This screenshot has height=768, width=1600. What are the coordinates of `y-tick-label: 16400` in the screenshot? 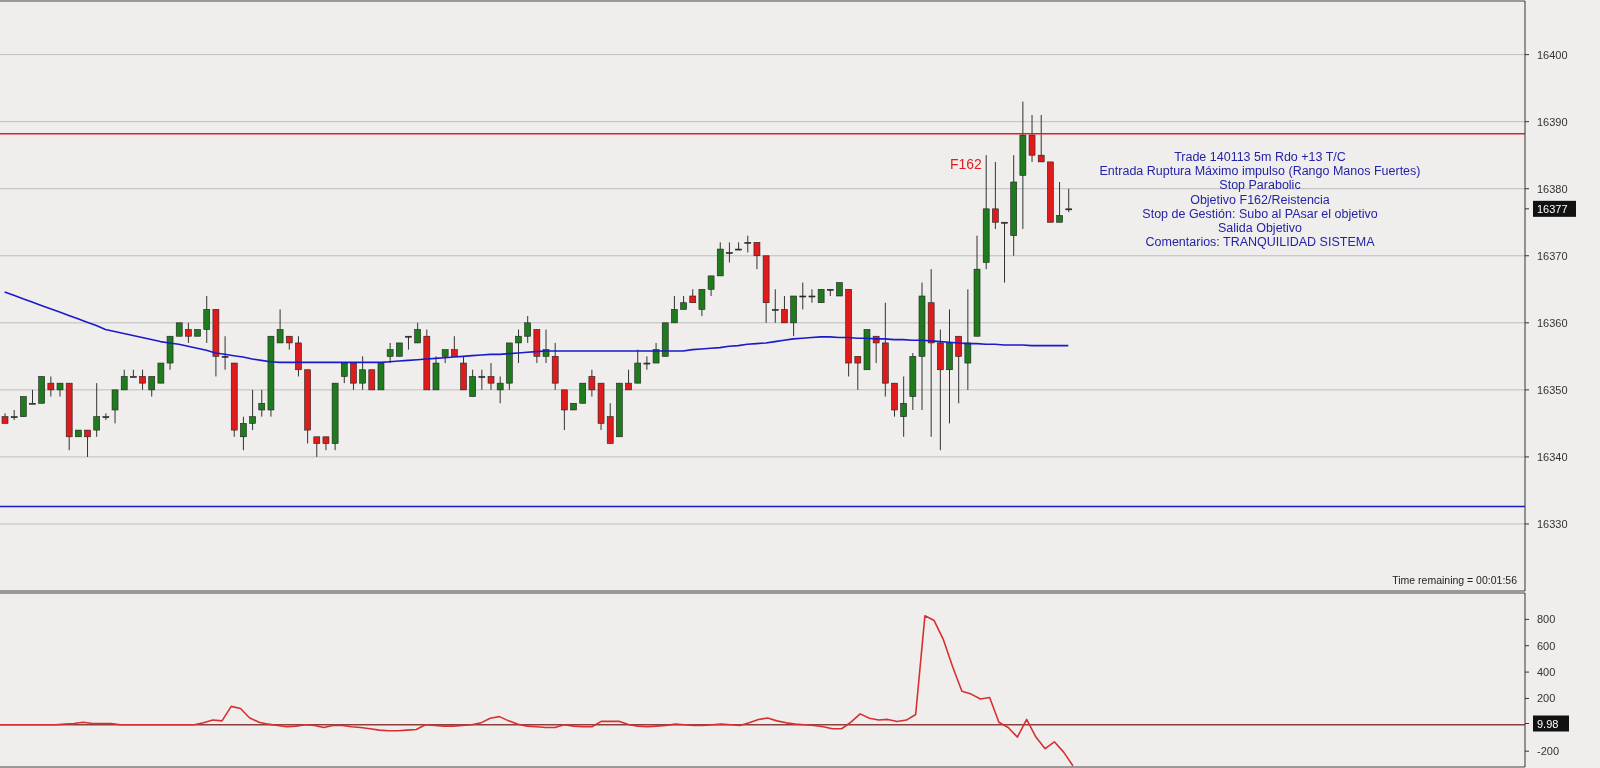 It's located at (1552, 54).